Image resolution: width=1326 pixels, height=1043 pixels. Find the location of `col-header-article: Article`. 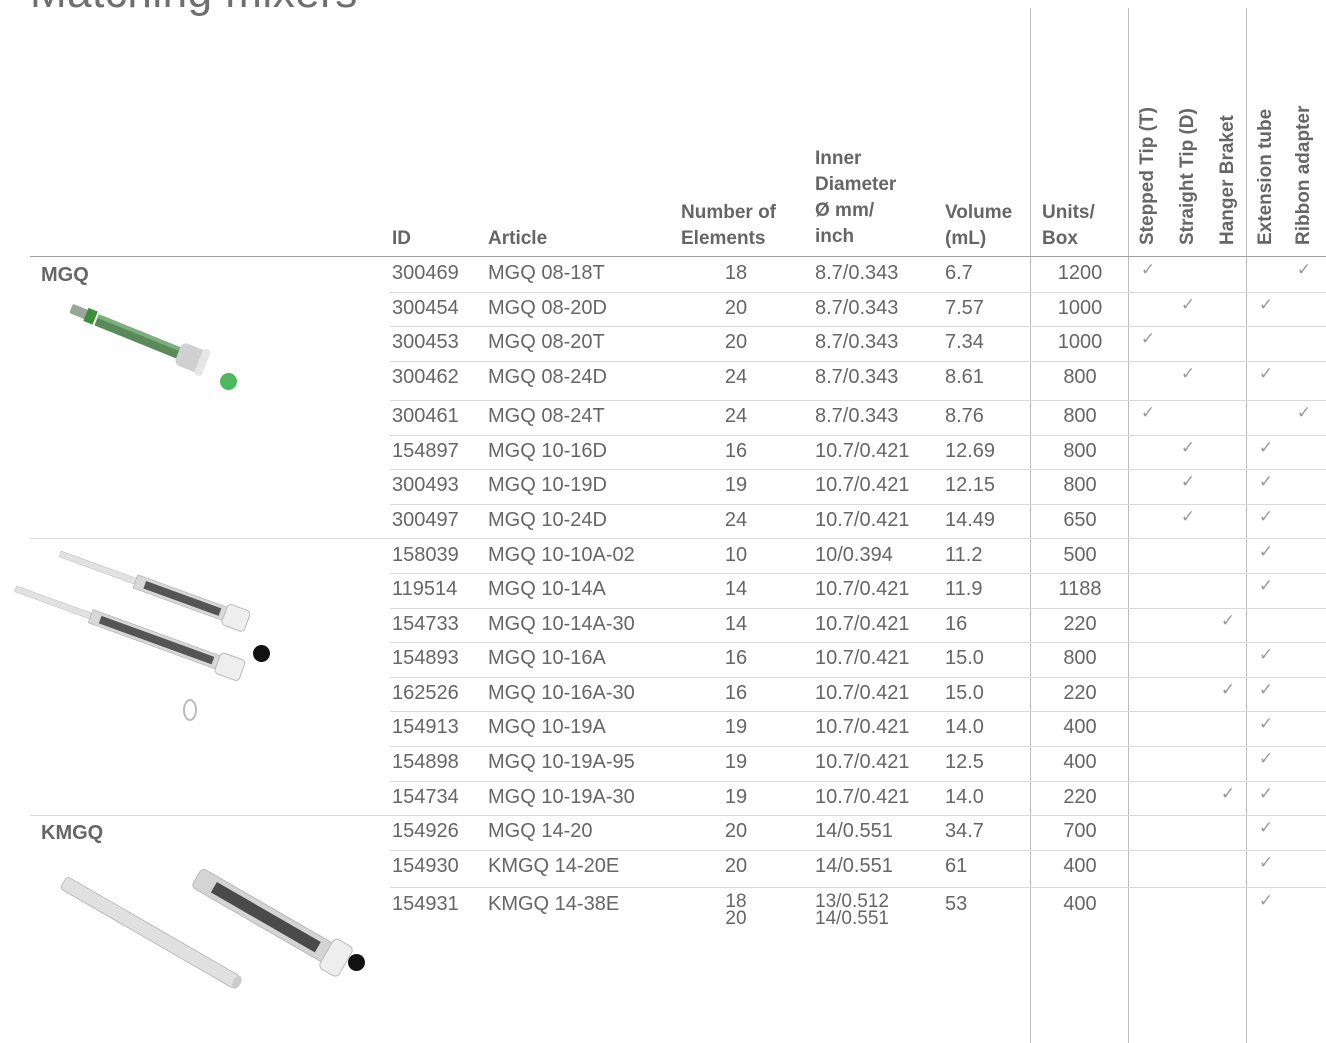

col-header-article: Article is located at coordinates (518, 238).